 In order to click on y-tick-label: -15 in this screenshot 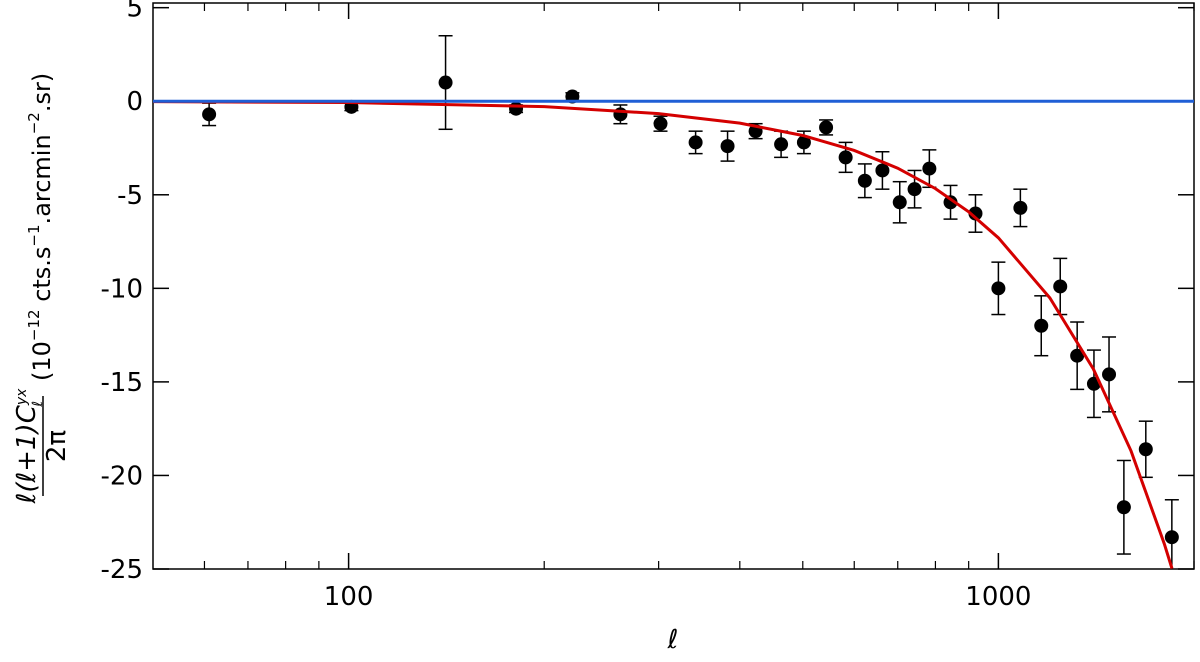, I will do `click(122, 383)`.